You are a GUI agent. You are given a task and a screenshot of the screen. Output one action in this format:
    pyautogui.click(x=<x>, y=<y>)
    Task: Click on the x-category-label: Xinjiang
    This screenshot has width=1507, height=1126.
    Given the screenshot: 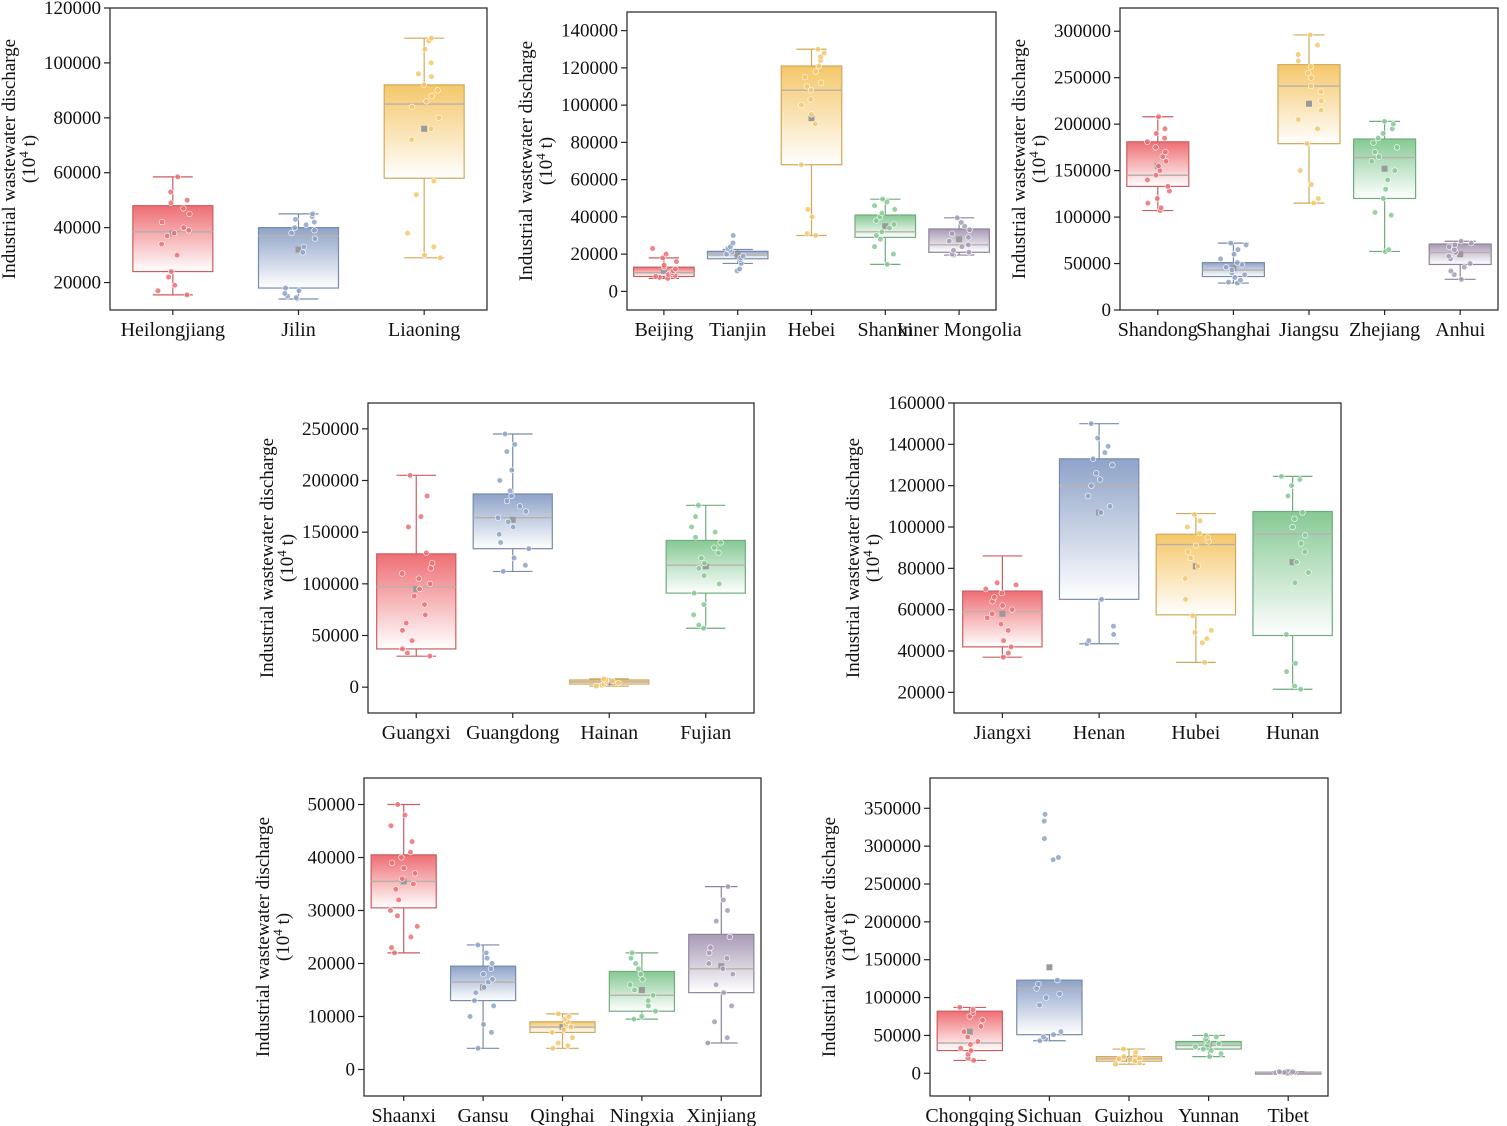 What is the action you would take?
    pyautogui.click(x=721, y=1115)
    